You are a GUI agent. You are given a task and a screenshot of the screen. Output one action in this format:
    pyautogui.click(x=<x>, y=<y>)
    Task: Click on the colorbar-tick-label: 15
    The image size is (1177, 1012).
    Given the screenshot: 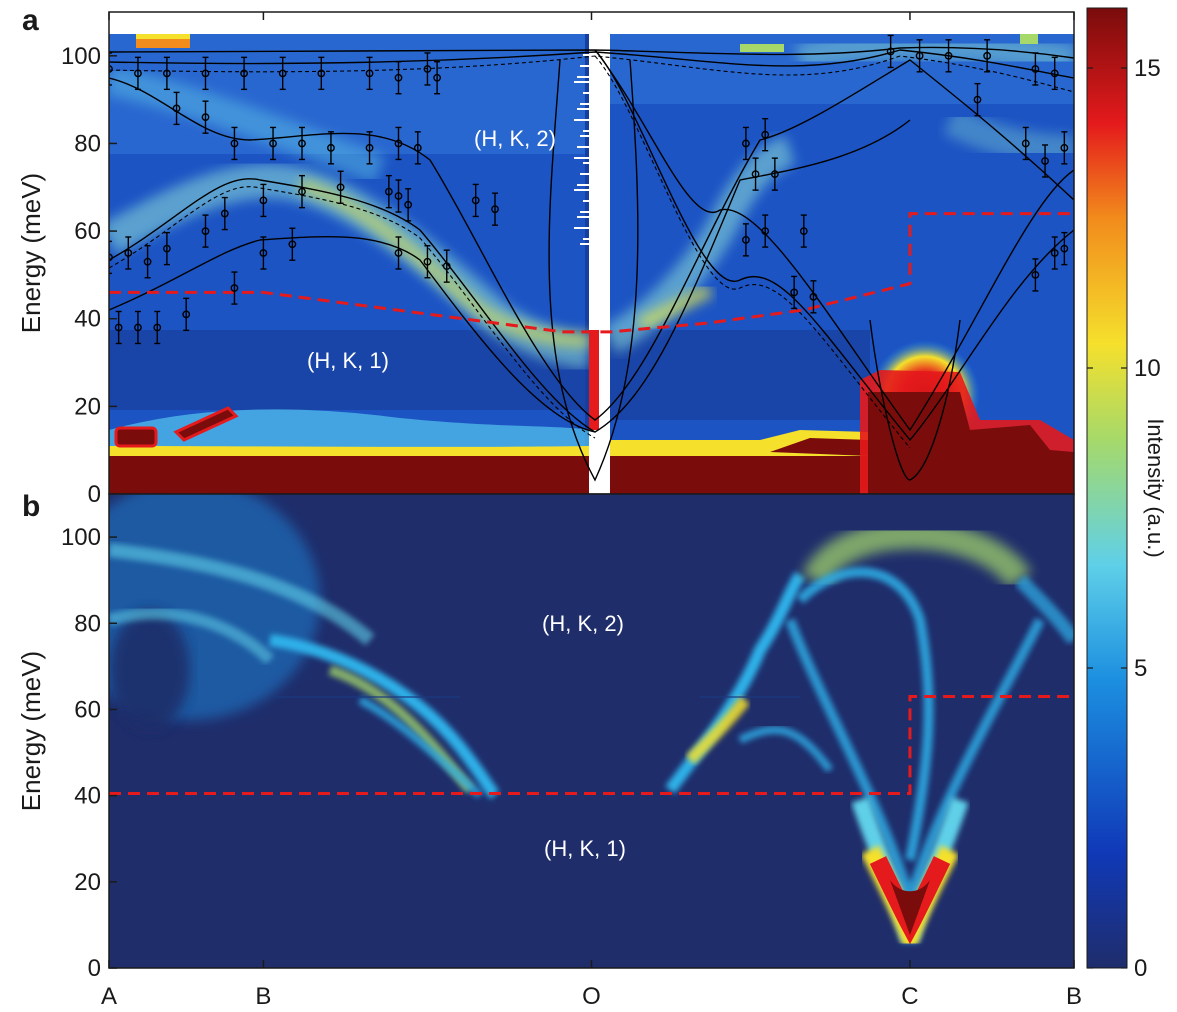 What is the action you would take?
    pyautogui.click(x=1147, y=68)
    